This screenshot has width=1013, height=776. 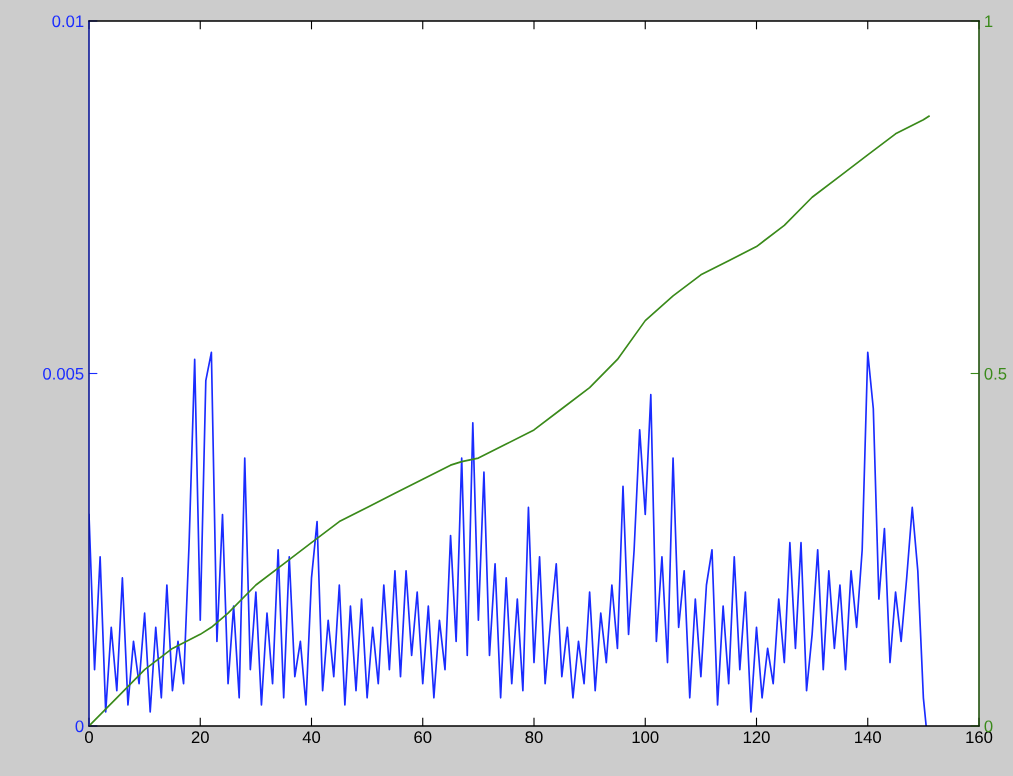 I want to click on y-tick-label: 0, so click(x=79, y=726).